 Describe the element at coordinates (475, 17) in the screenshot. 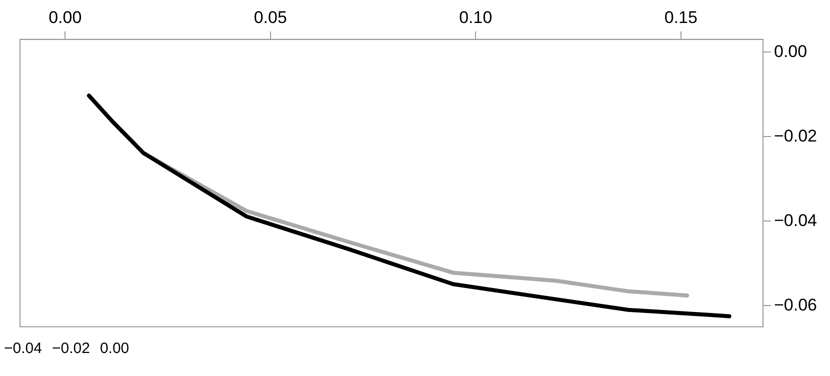

I see `x-tick-label: 0.10` at that location.